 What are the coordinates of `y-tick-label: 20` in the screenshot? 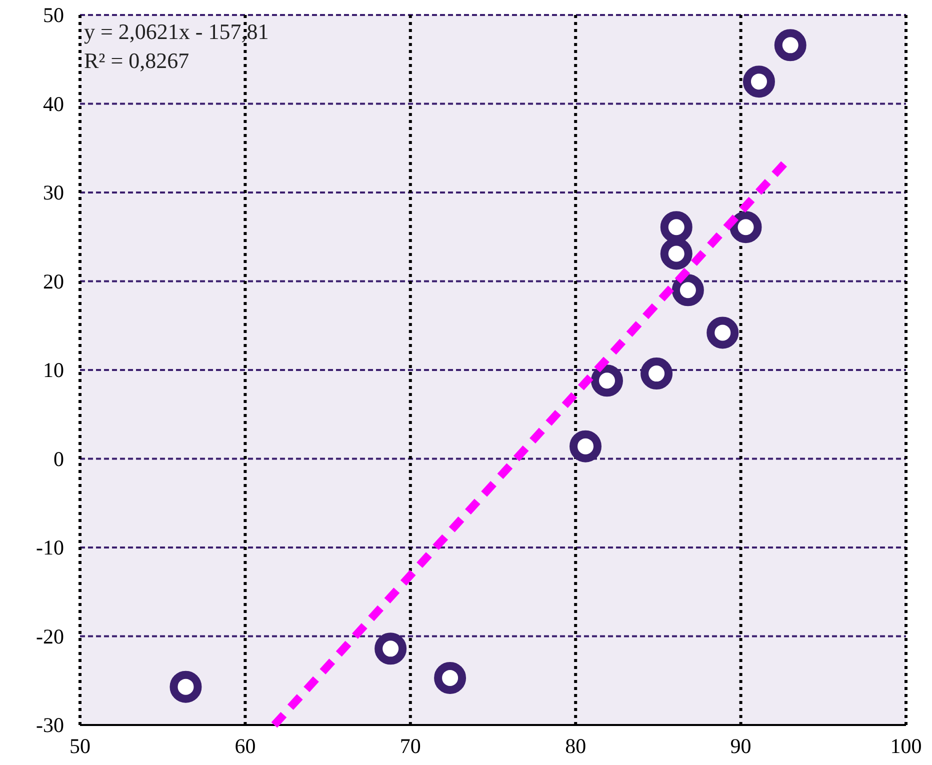 It's located at (53, 281).